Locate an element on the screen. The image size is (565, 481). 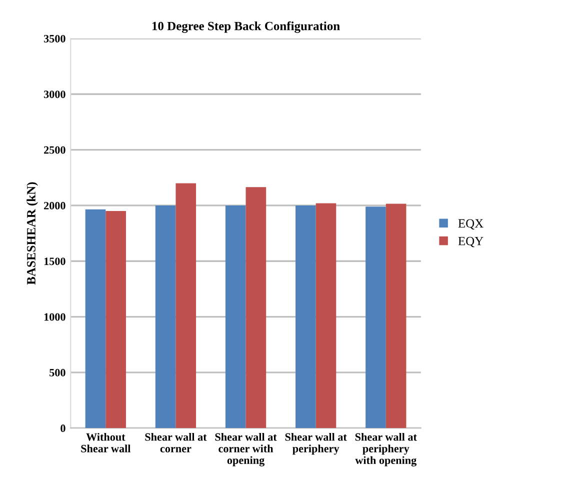
y-tick-label: 2000 is located at coordinates (55, 206).